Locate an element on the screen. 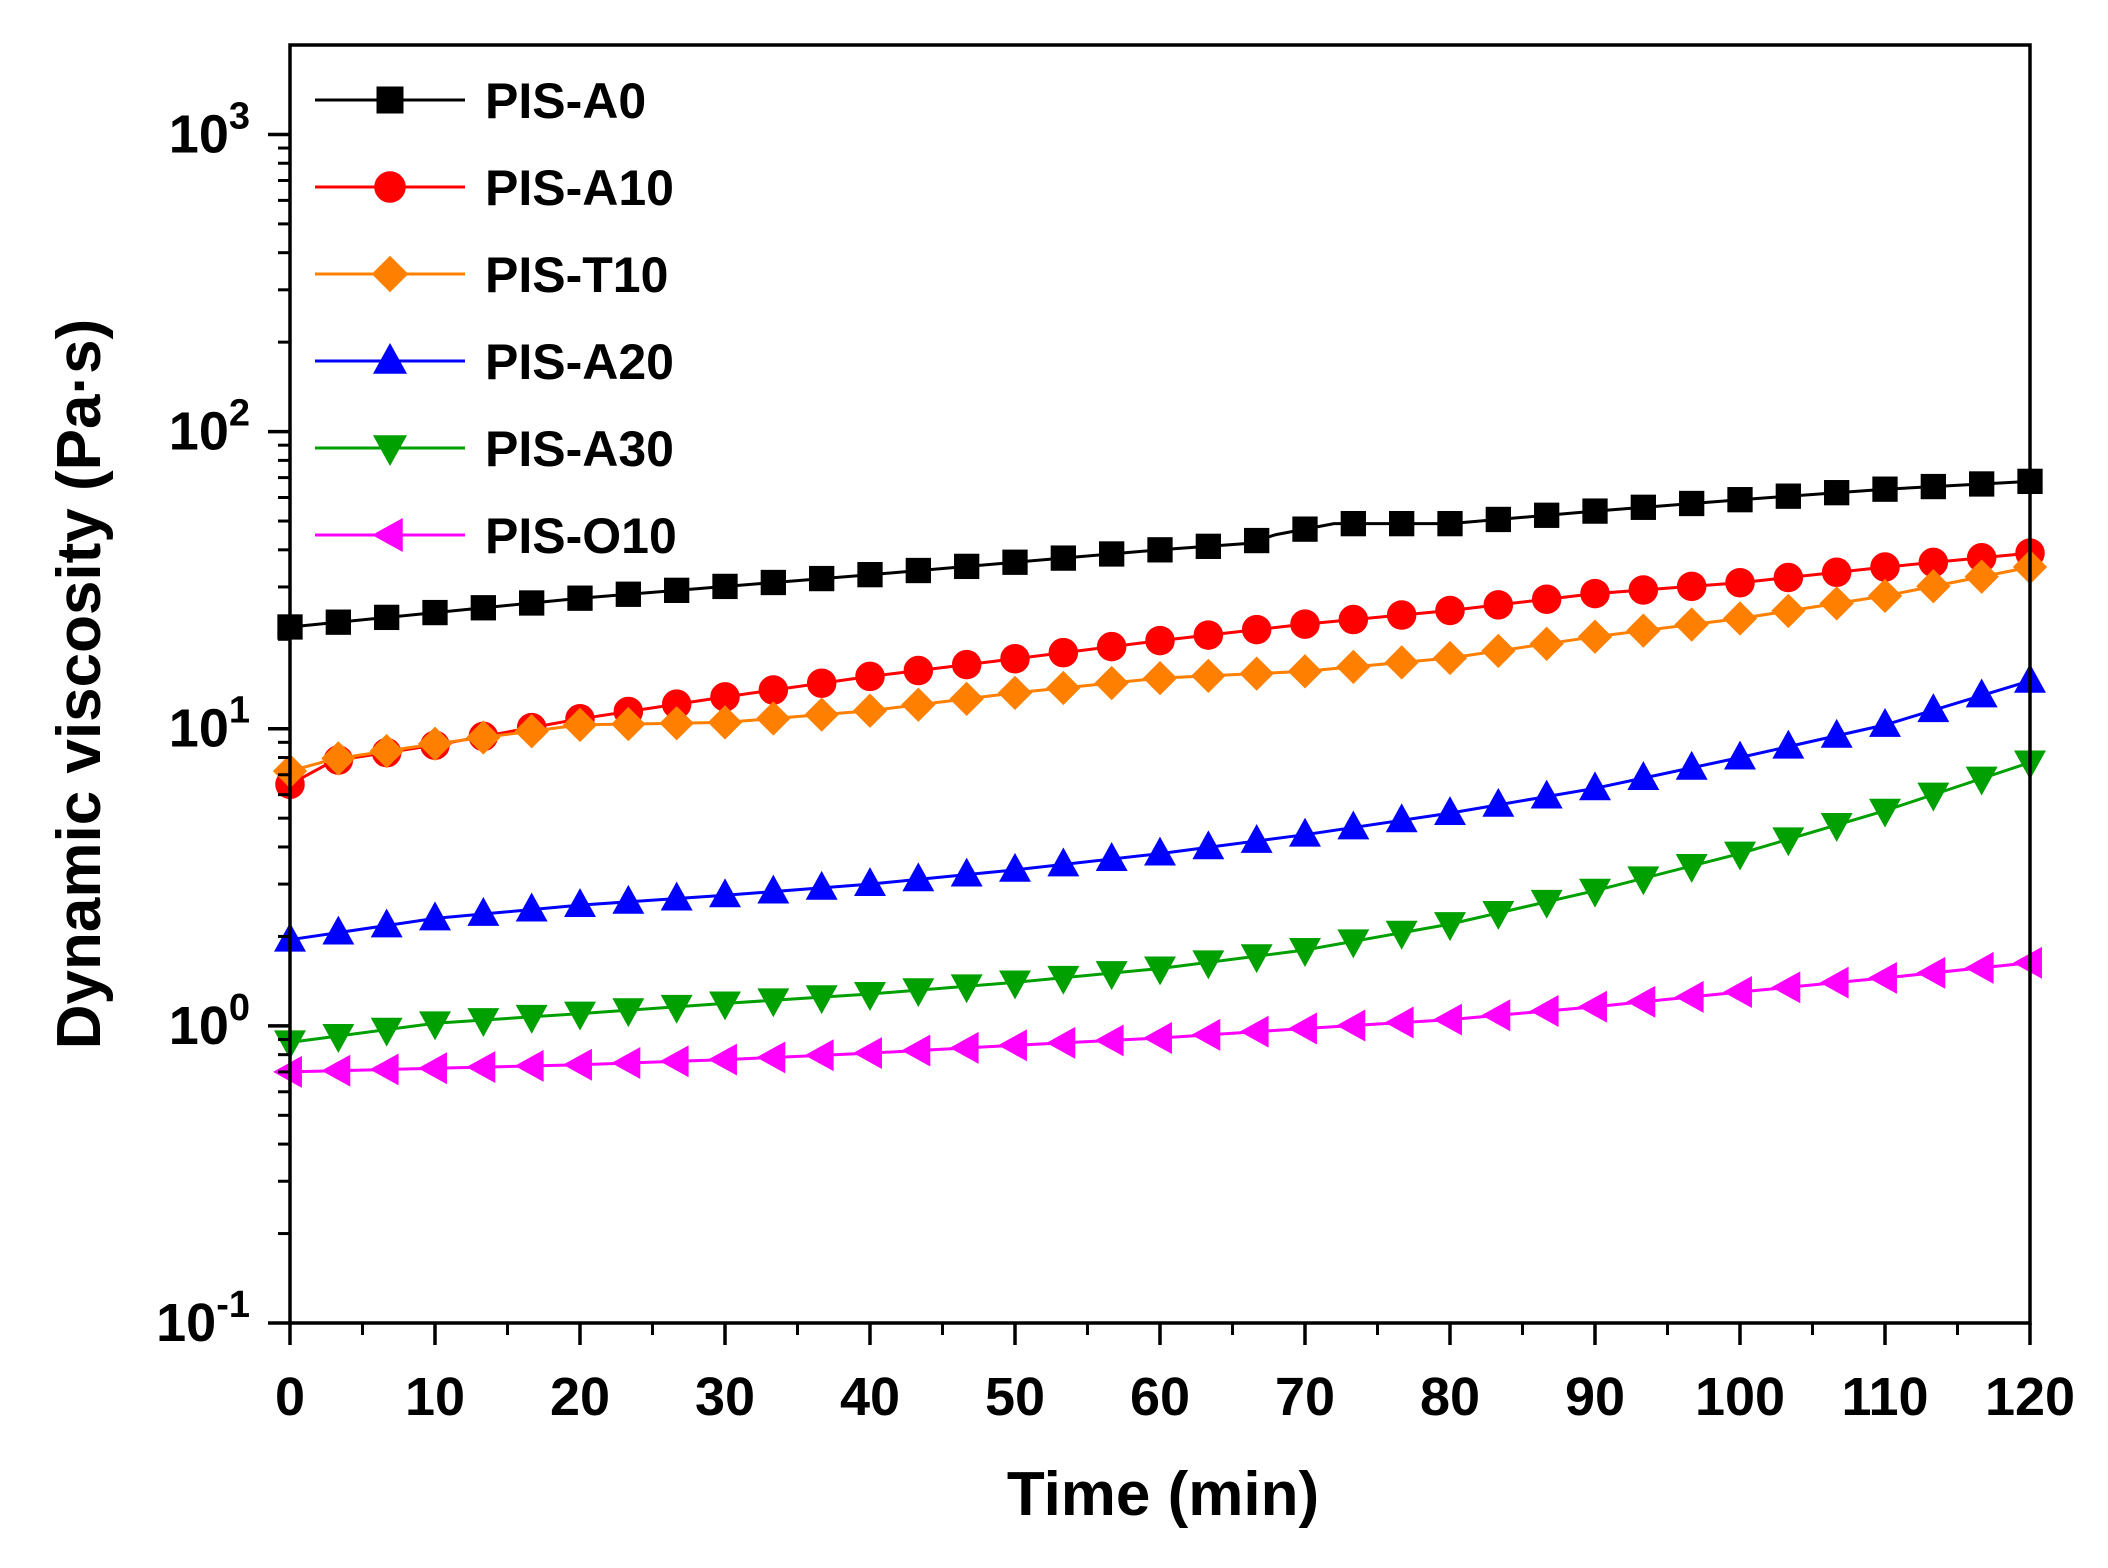 The height and width of the screenshot is (1568, 2108). series-PIS-A0 is located at coordinates (1160, 554).